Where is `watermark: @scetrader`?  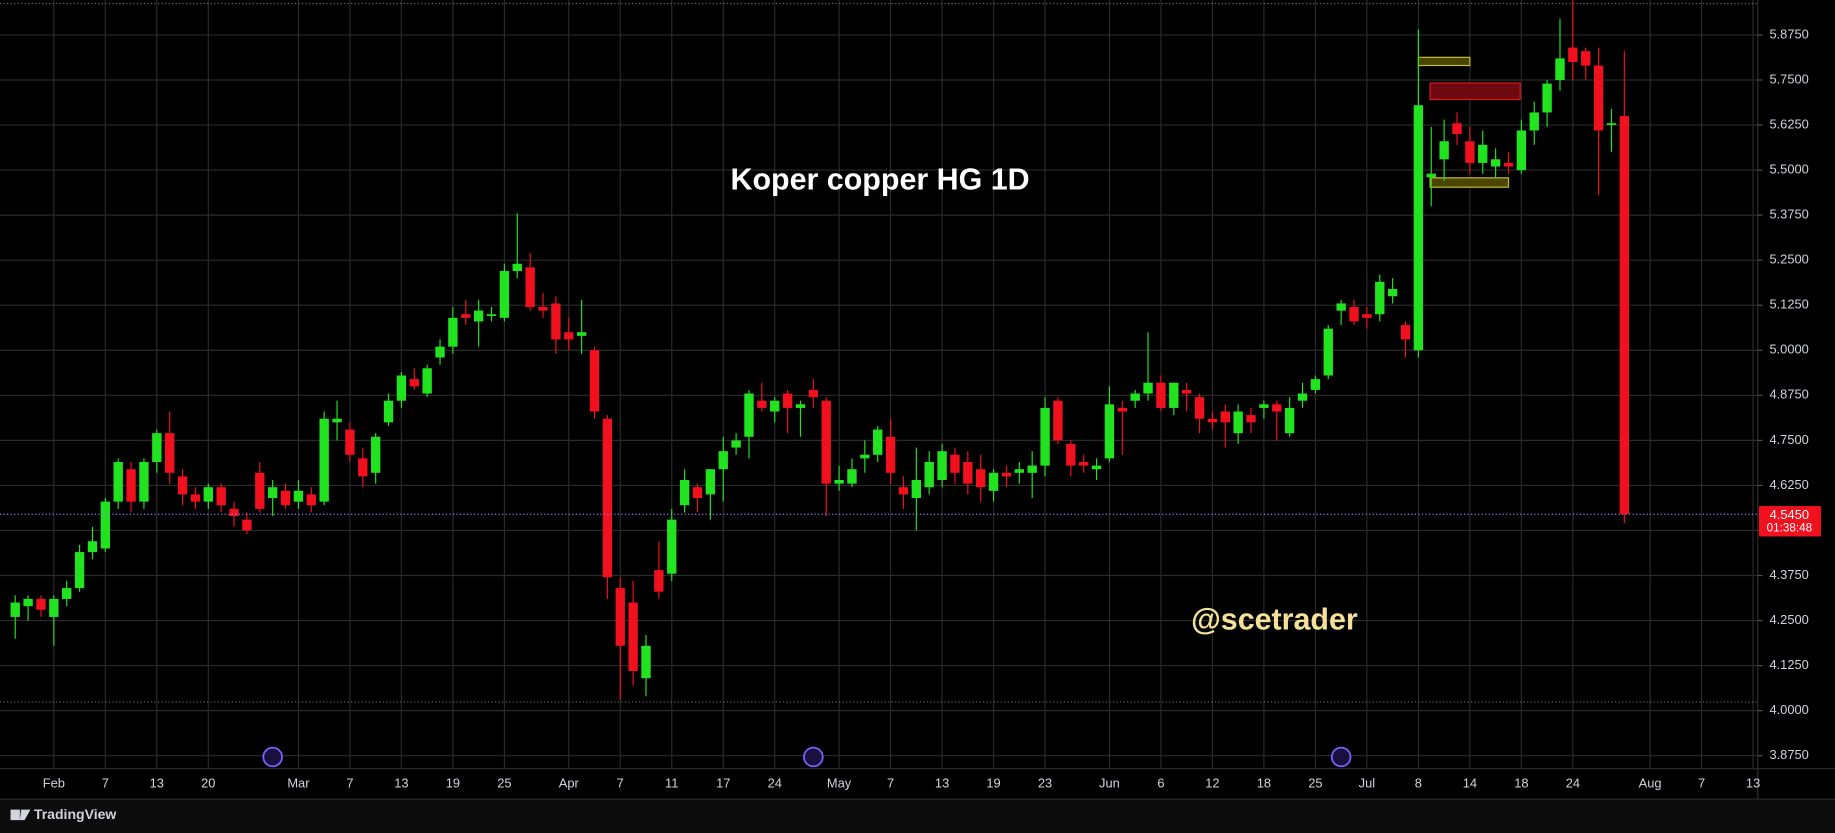
watermark: @scetrader is located at coordinates (1274, 619).